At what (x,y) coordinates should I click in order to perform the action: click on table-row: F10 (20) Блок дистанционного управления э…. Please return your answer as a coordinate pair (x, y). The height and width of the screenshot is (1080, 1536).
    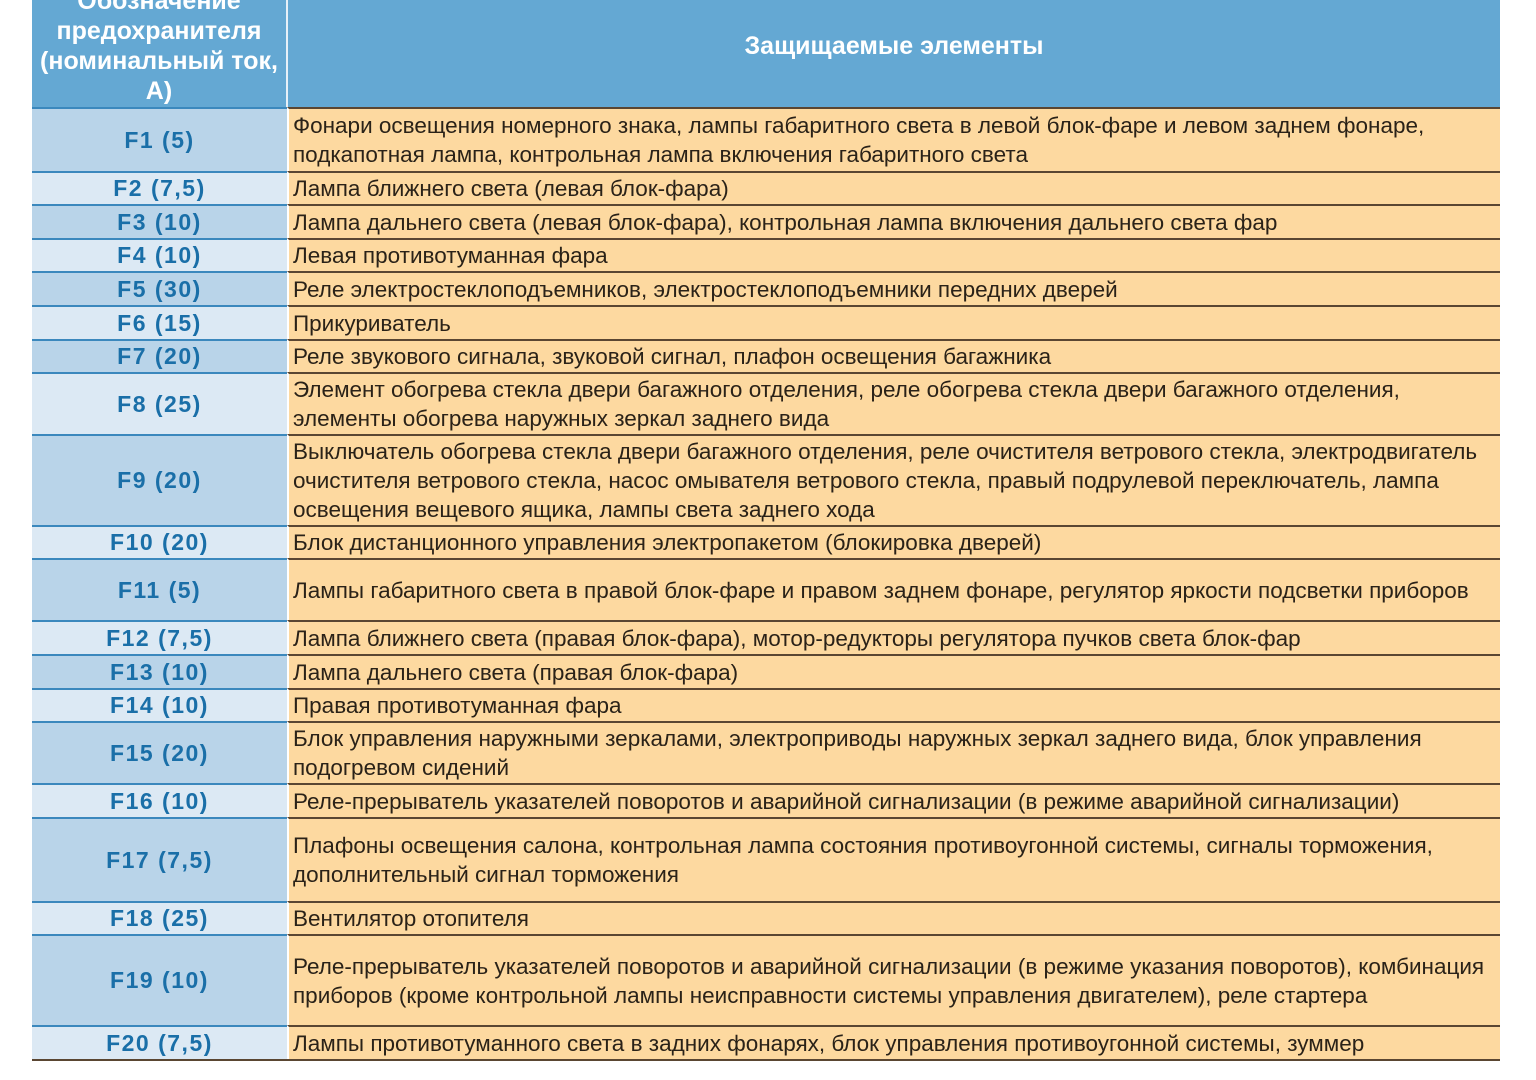
    Looking at the image, I should click on (766, 541).